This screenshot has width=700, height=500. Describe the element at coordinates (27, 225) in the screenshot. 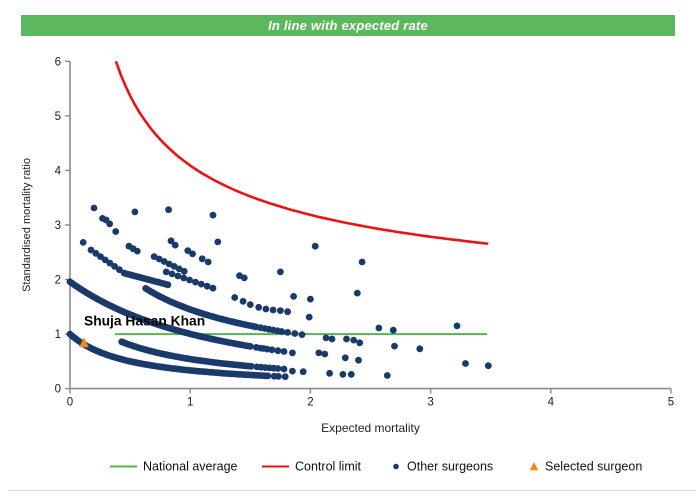

I see `y-axis-title: Standardised mortality ratio` at that location.